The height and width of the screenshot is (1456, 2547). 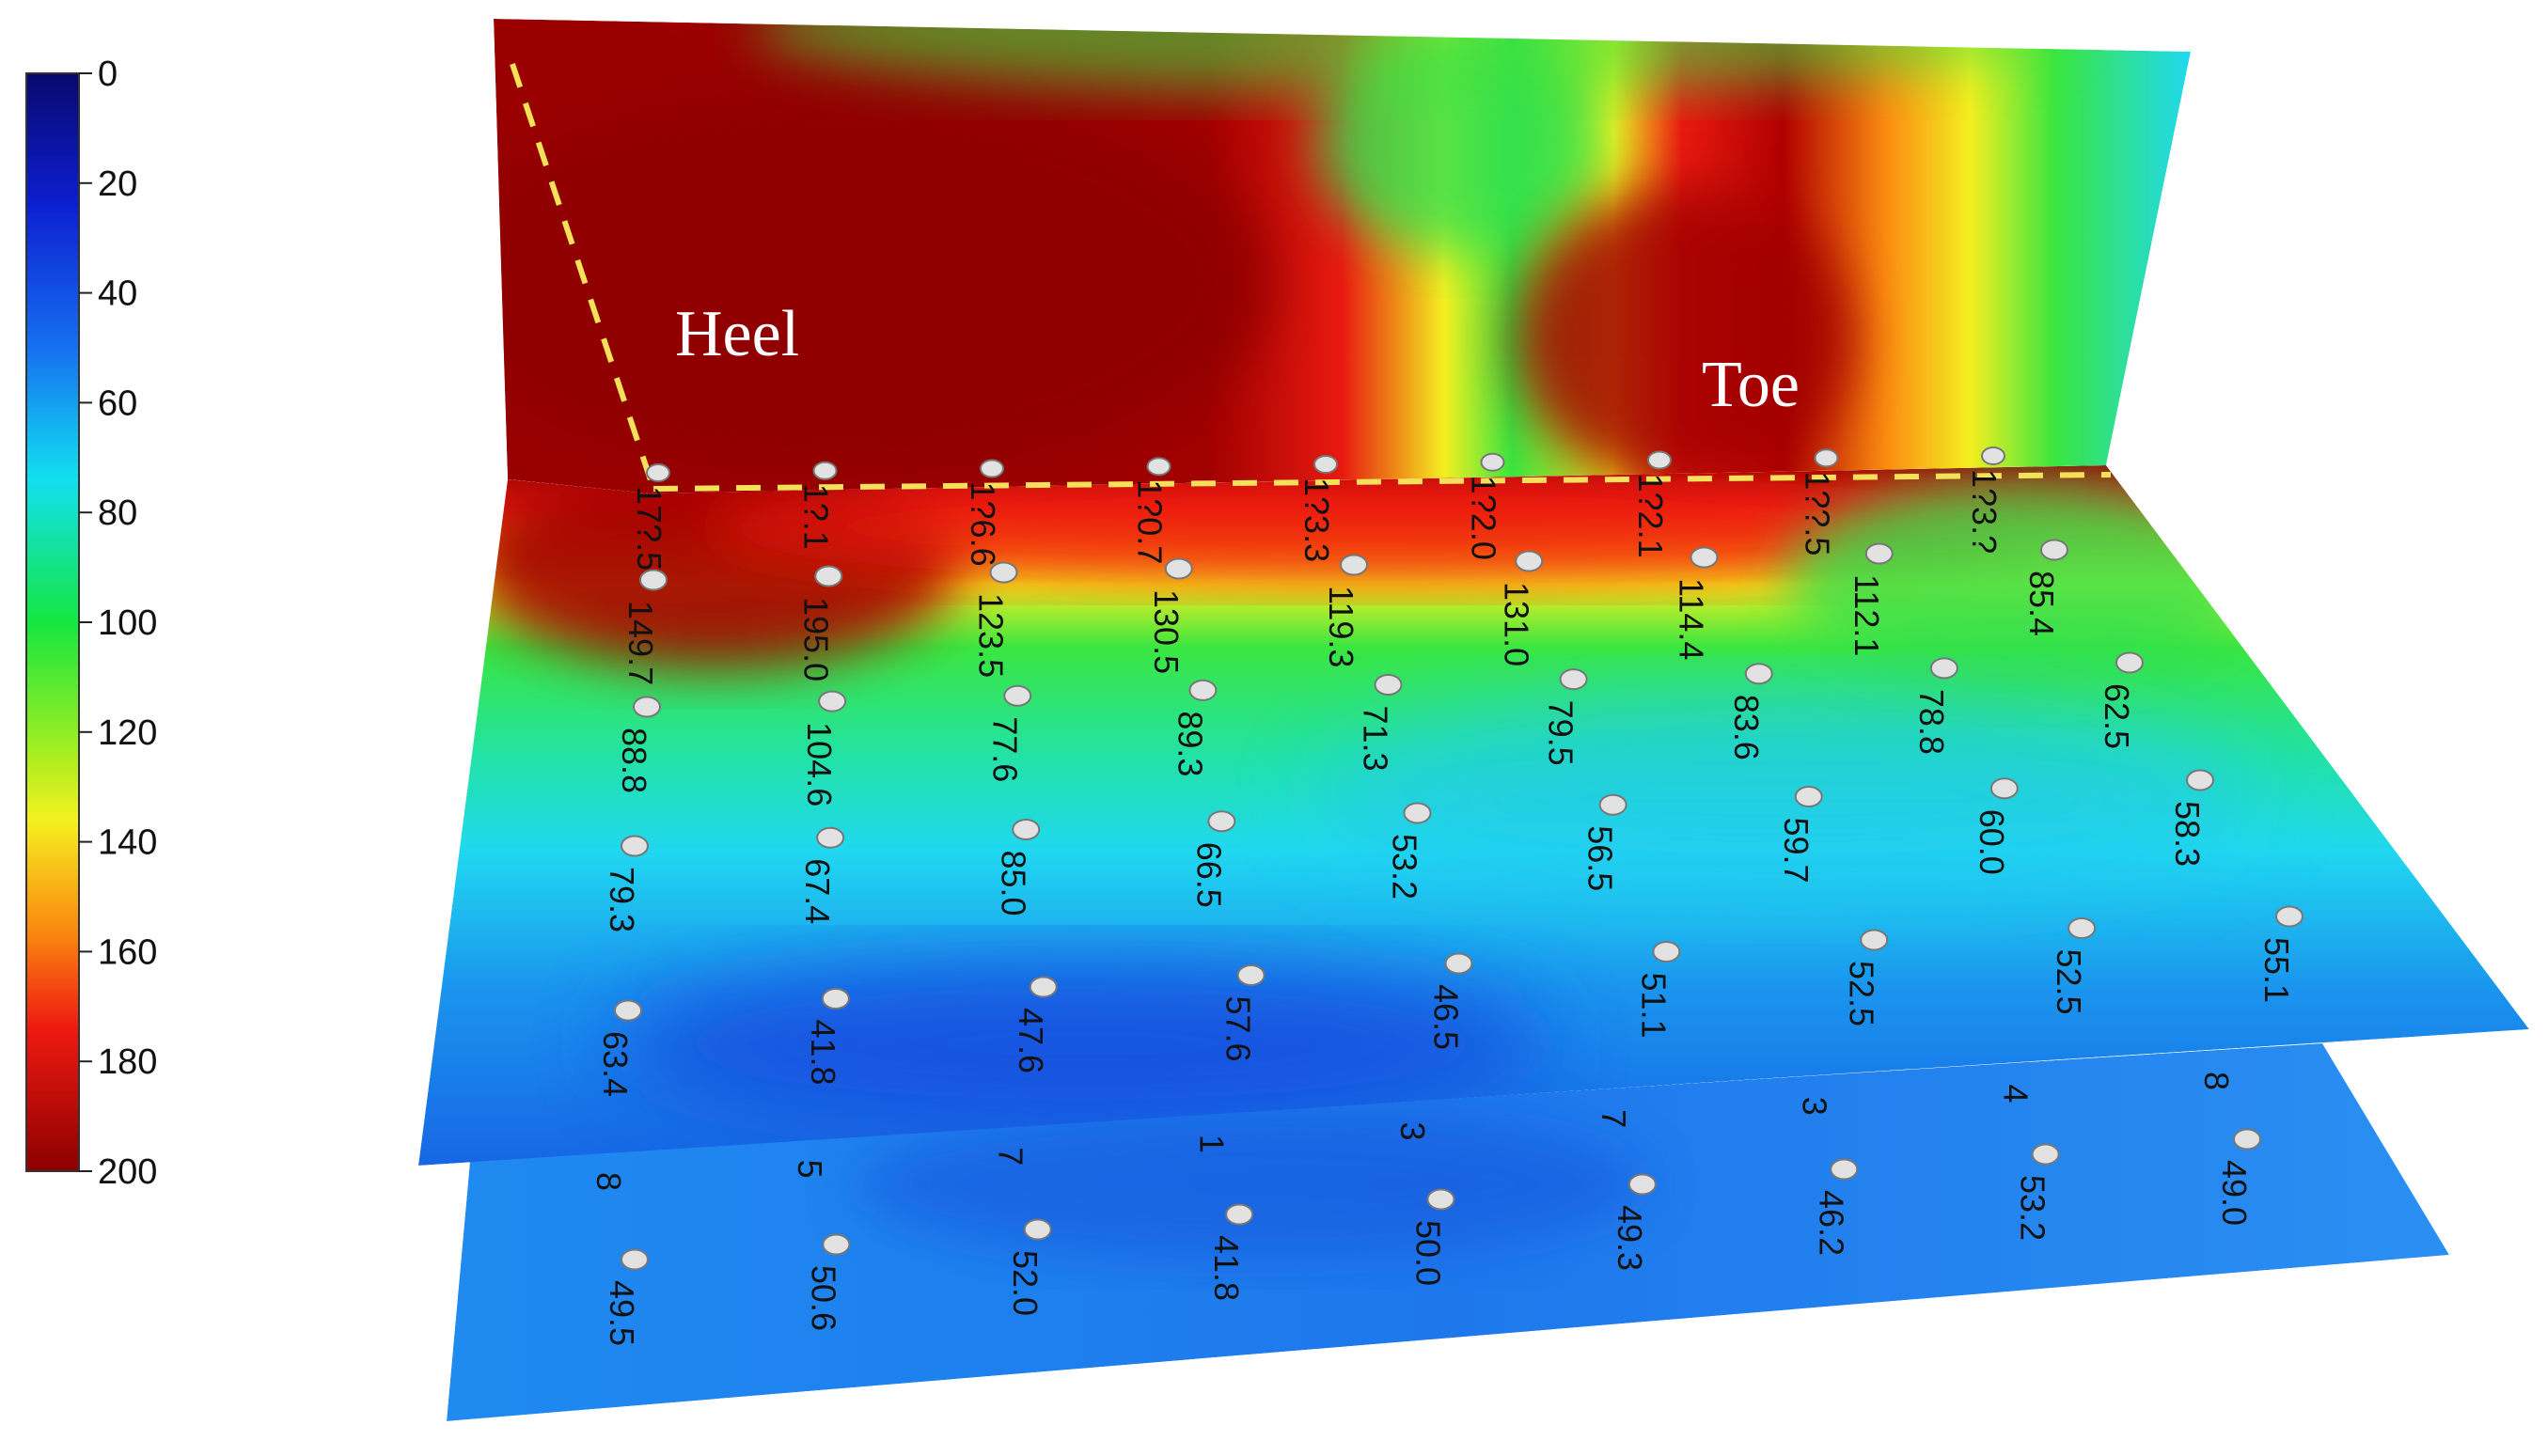 I want to click on heel-label: Heel, so click(x=737, y=334).